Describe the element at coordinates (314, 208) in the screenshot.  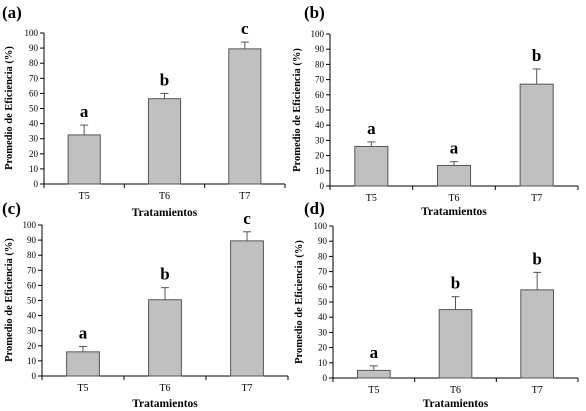
I see `panel-label: (d)` at that location.